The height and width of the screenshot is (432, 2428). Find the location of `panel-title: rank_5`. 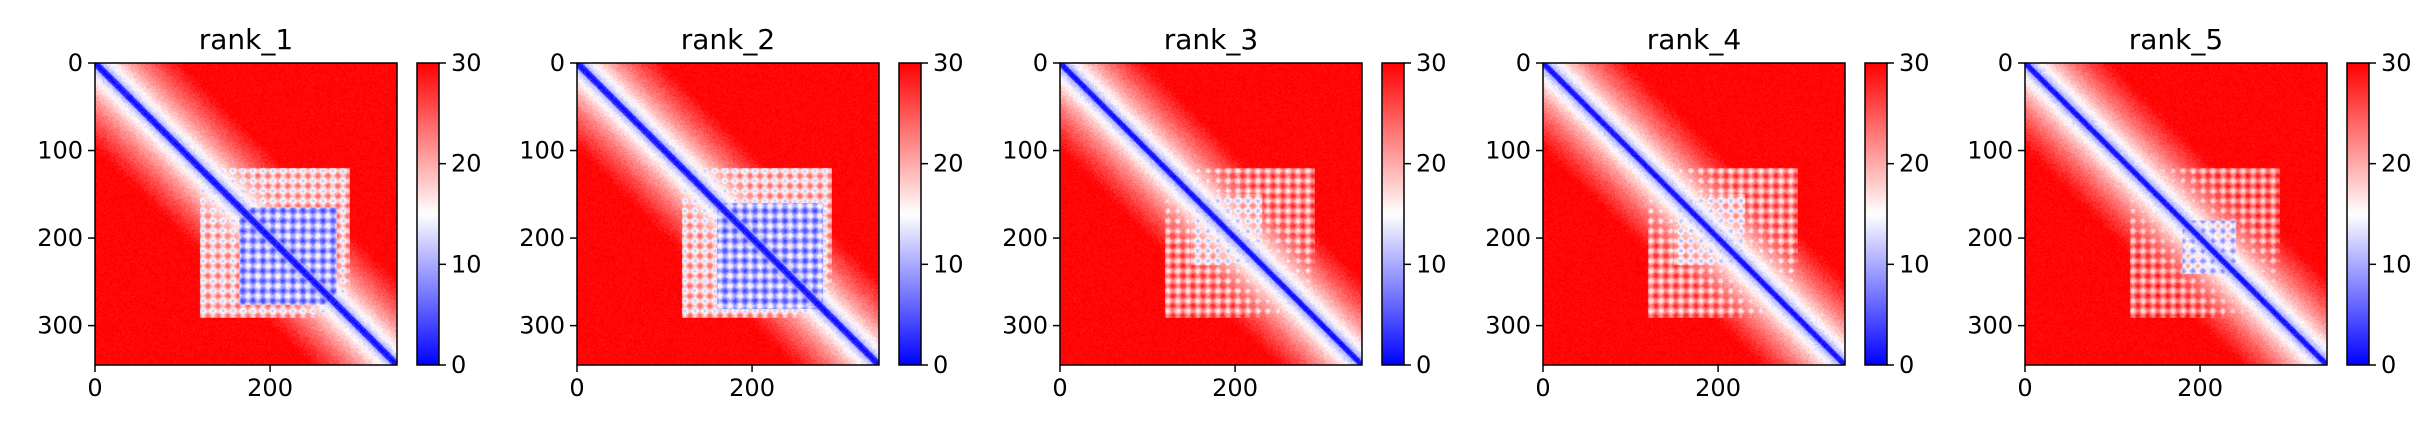

panel-title: rank_5 is located at coordinates (2176, 39).